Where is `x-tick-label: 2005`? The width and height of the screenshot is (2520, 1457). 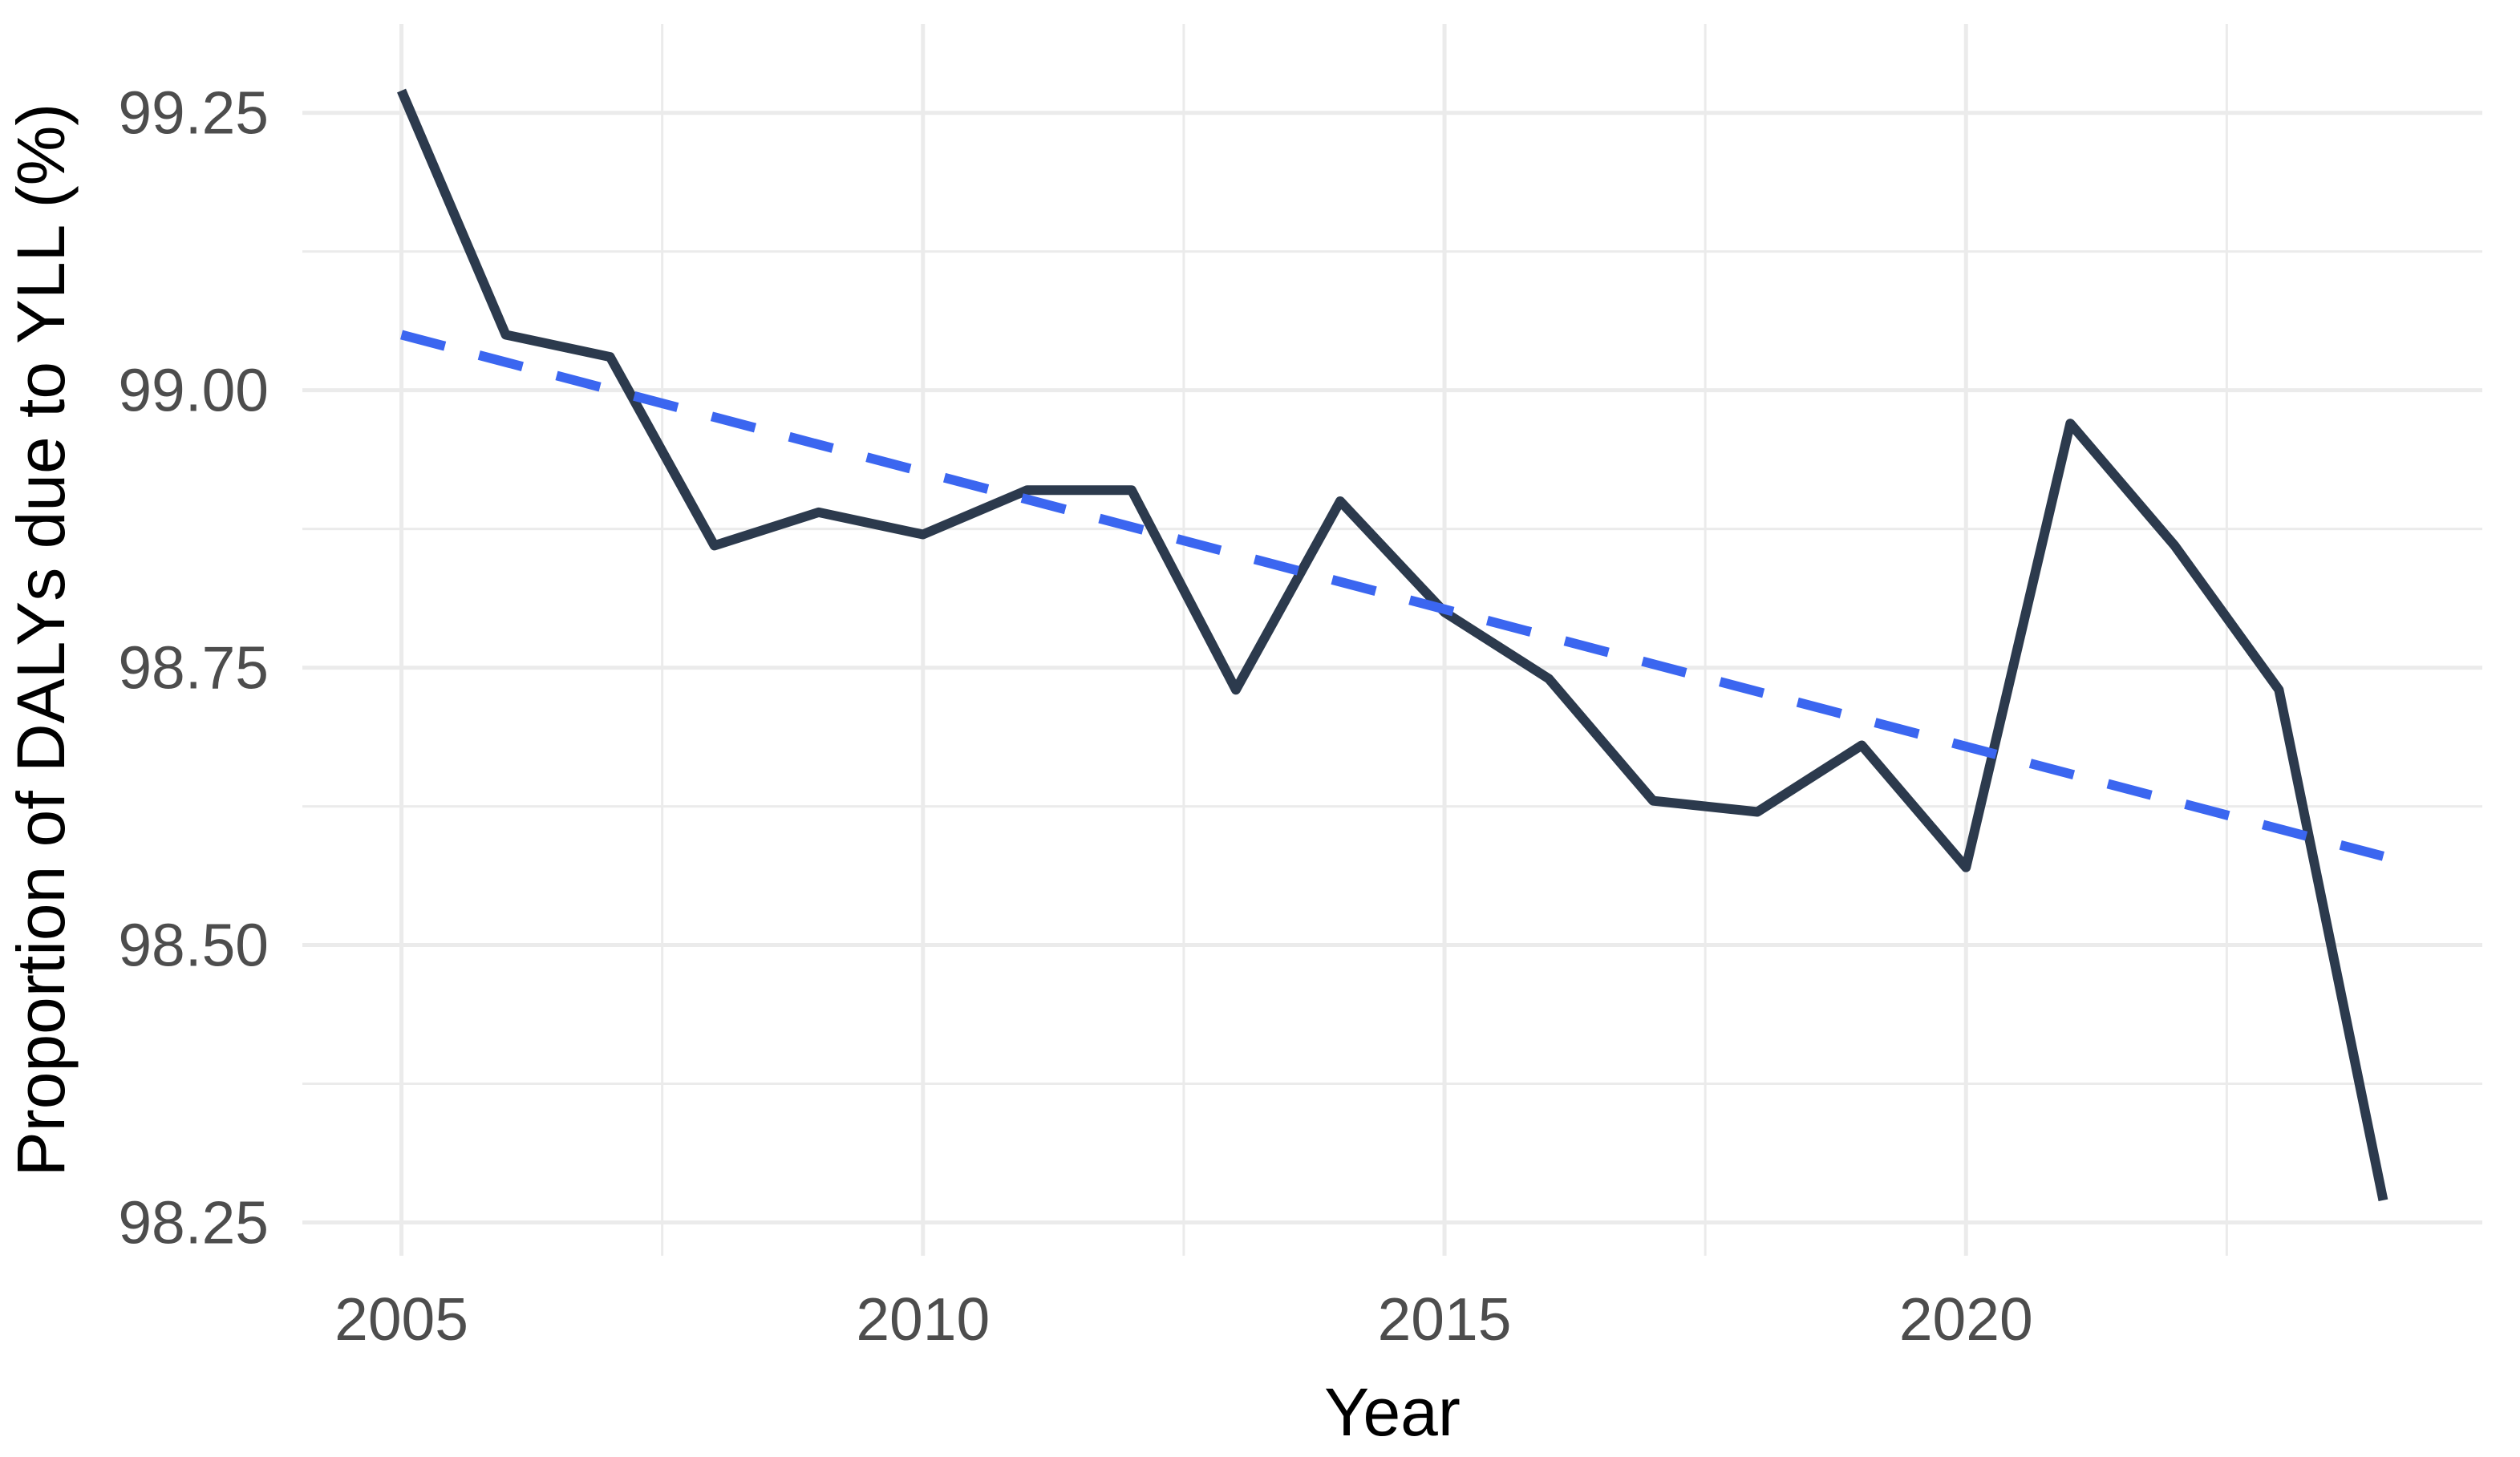 x-tick-label: 2005 is located at coordinates (401, 1319).